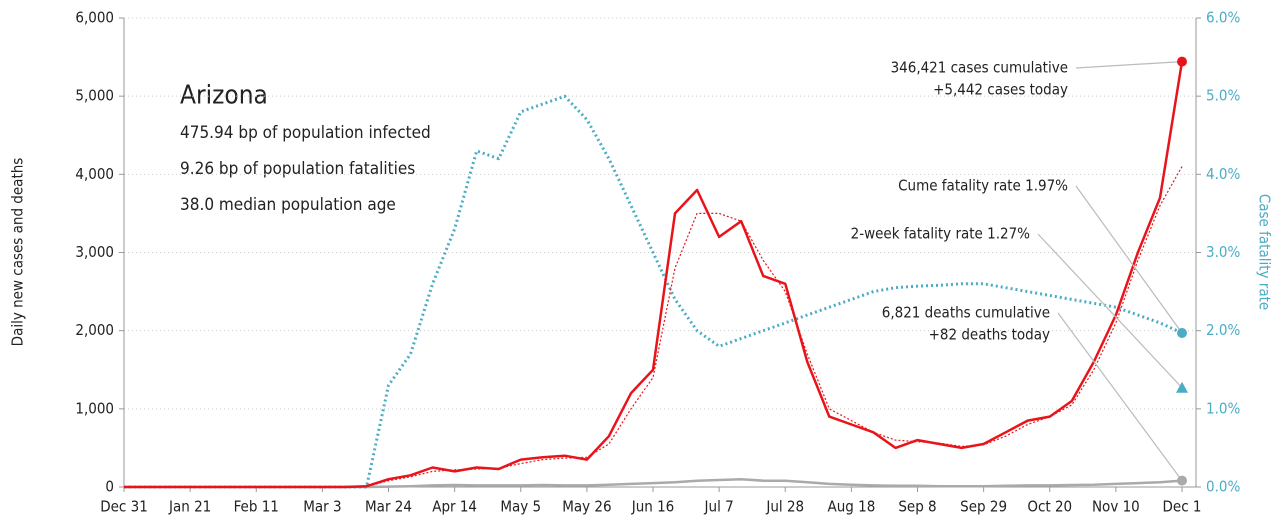 Image resolution: width=1282 pixels, height=526 pixels. Describe the element at coordinates (454, 507) in the screenshot. I see `x-tick-label: Apr 14` at that location.